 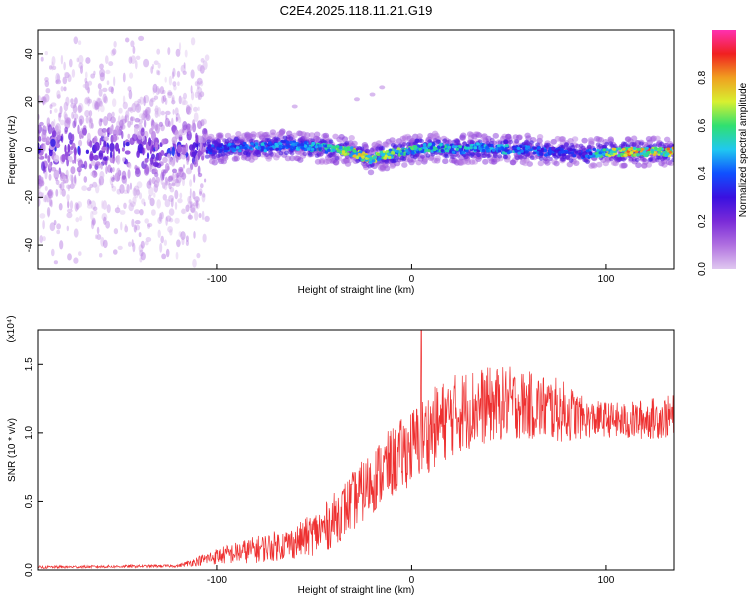 I want to click on spectrogram-y-tick-label: 20, so click(x=29, y=102).